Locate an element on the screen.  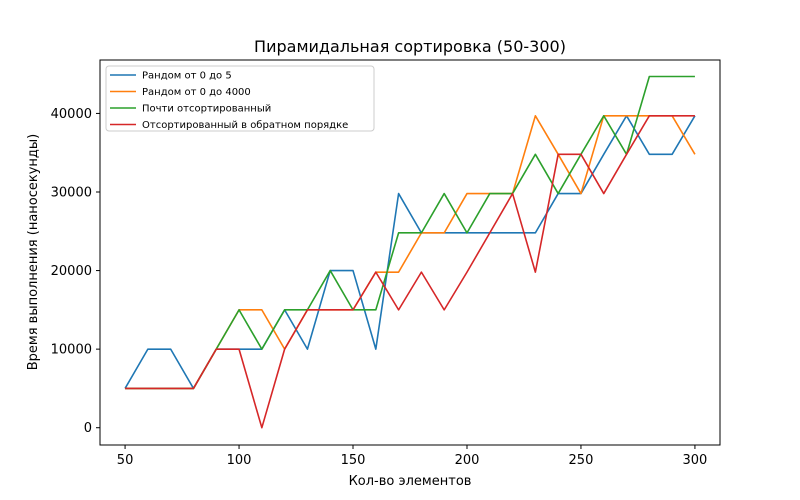
legend-label: Рандом от 0 до 4000 is located at coordinates (196, 92).